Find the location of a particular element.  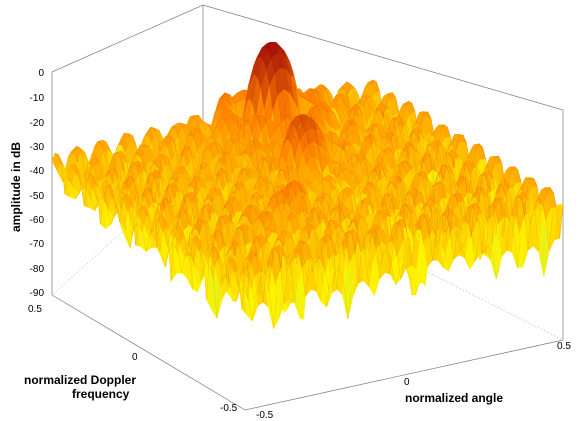

doppler-tick-label: -0.5 is located at coordinates (229, 408).